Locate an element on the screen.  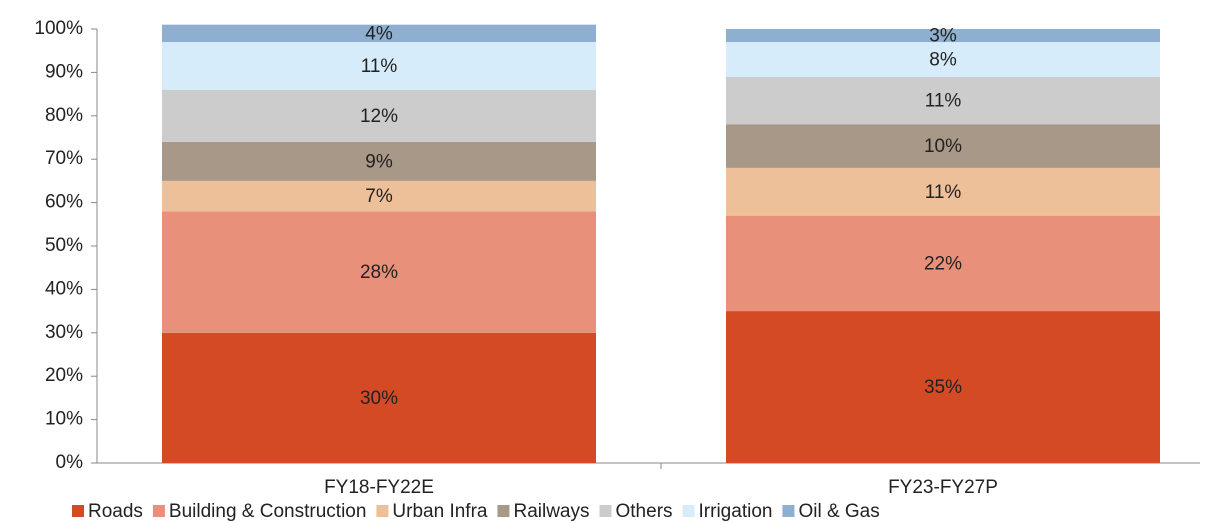
data-label: 35% is located at coordinates (943, 387).